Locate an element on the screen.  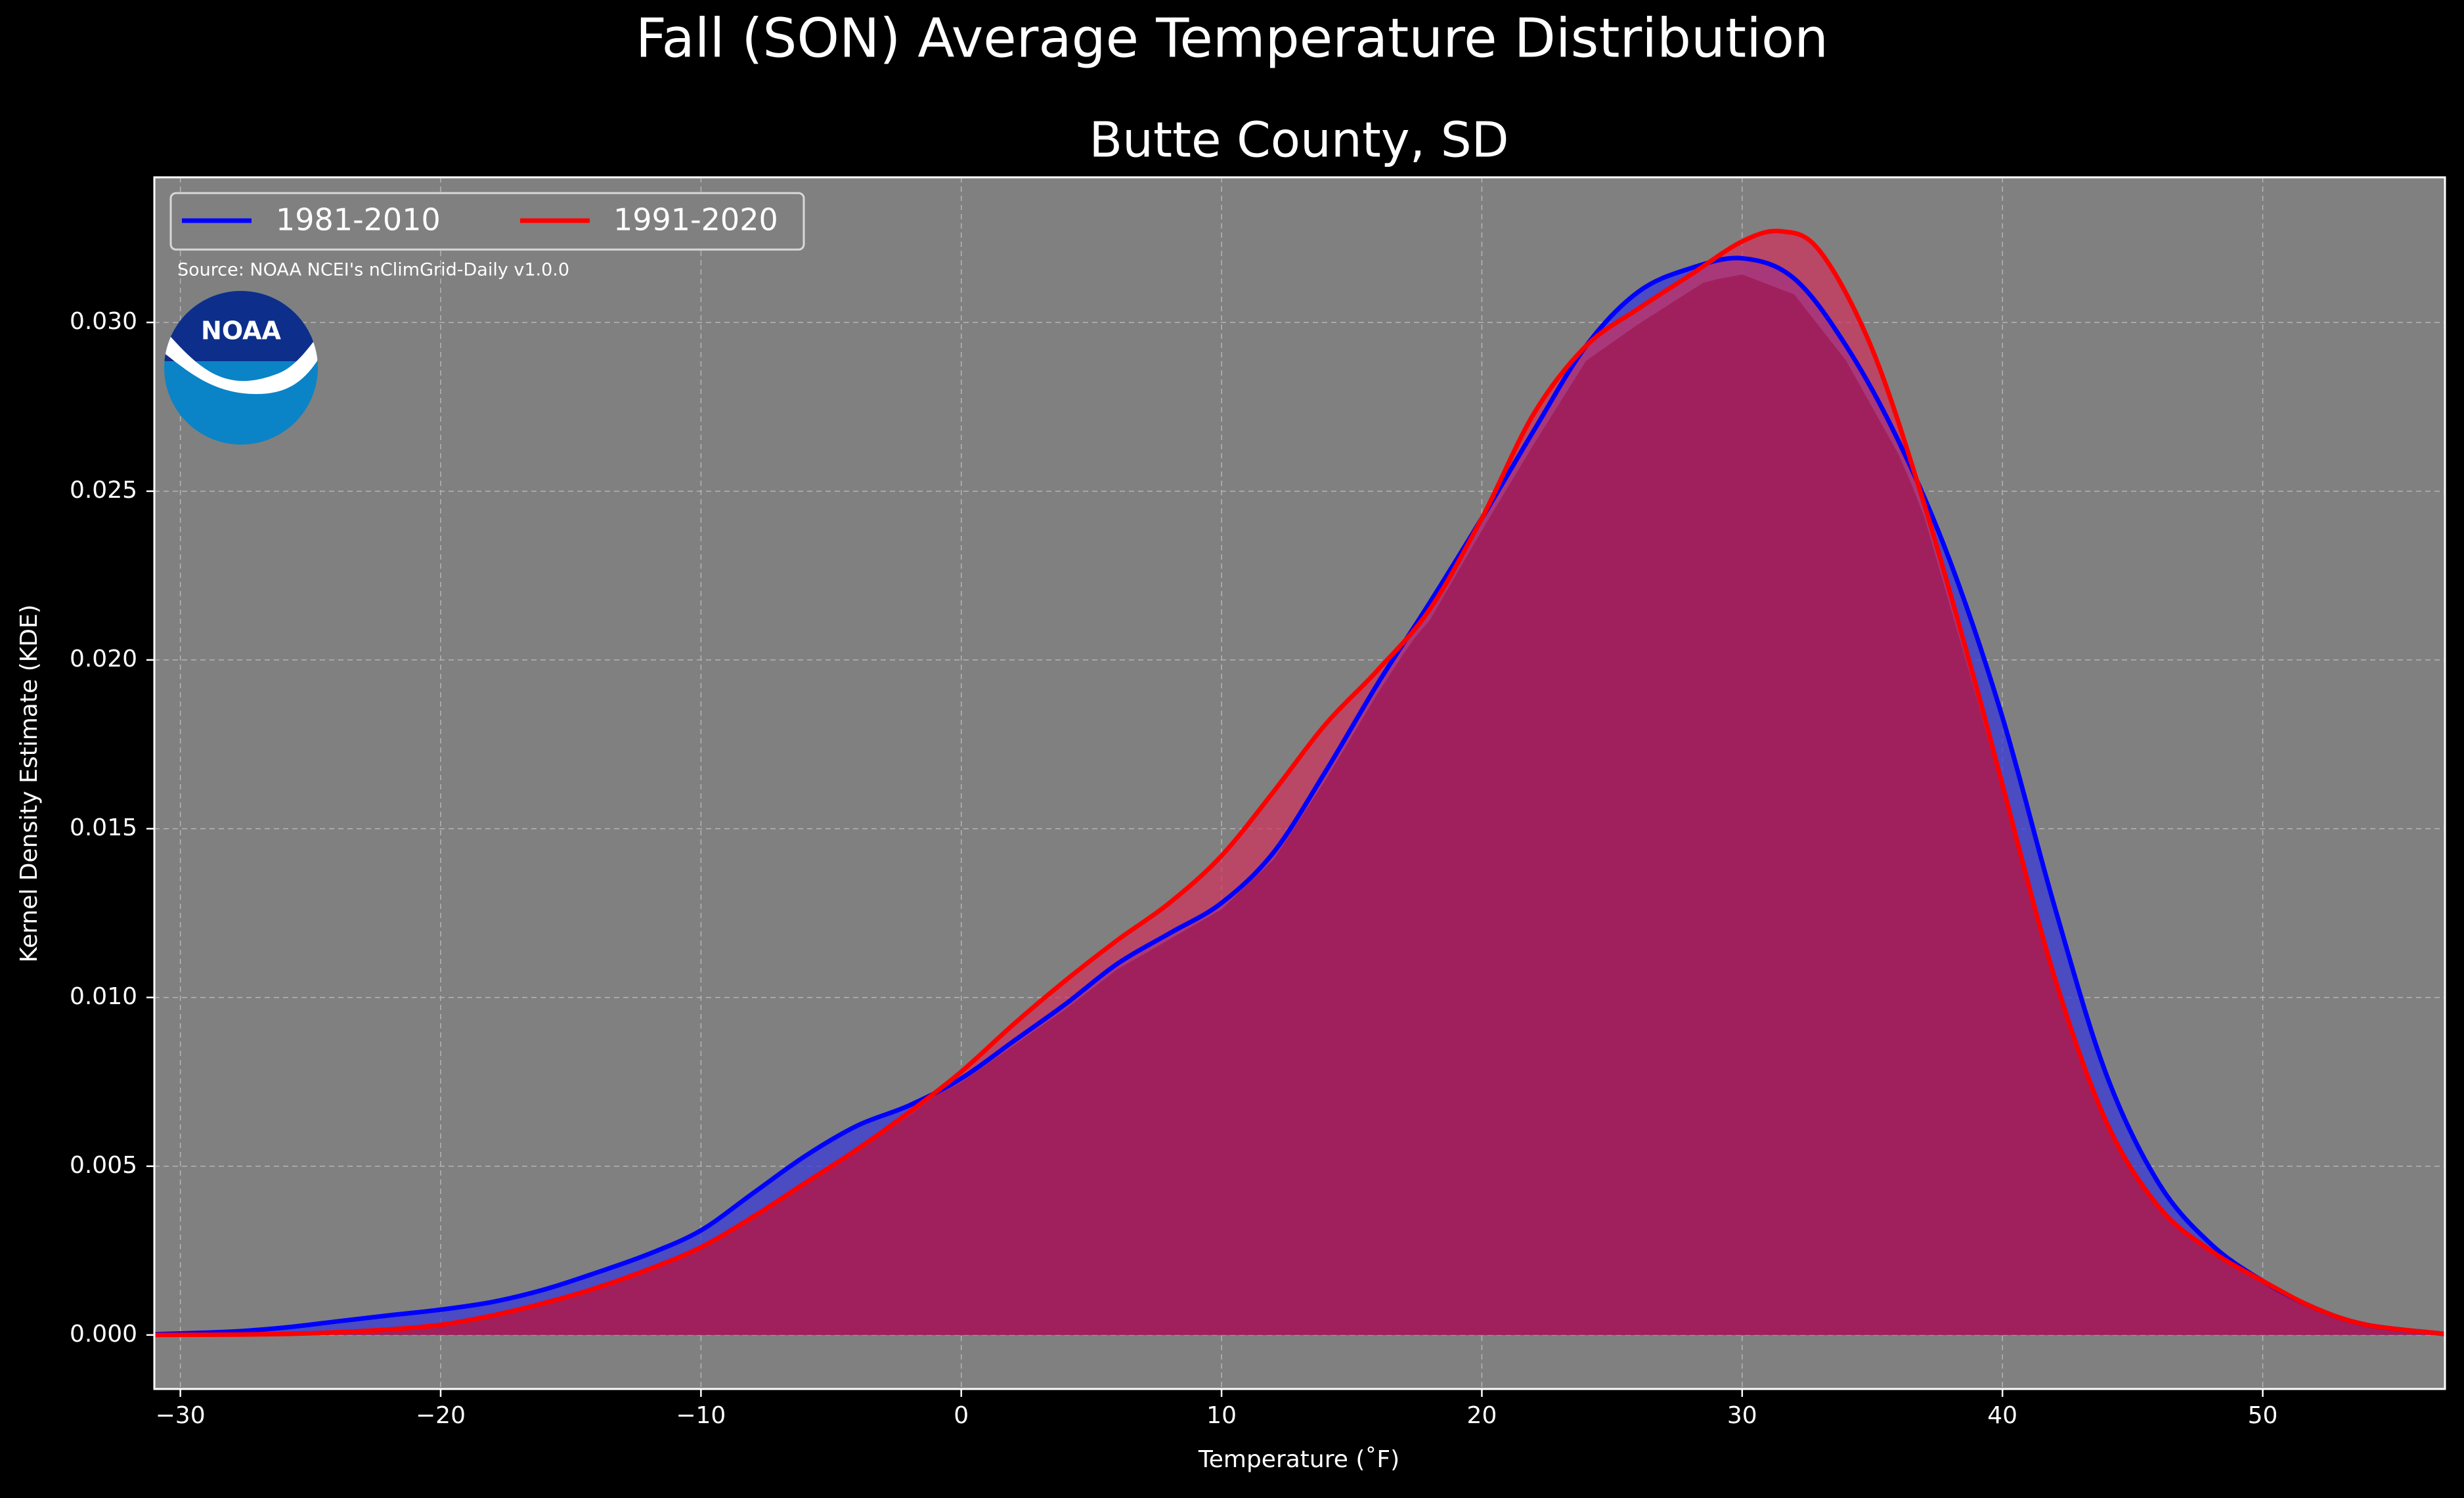
legend-box is located at coordinates (487, 221).